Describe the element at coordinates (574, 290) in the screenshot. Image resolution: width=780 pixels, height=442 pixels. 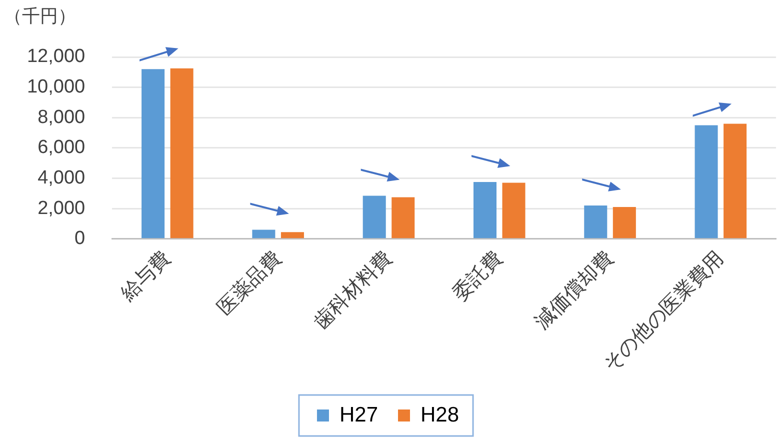
I see `x-tick-label: 減価償却費` at that location.